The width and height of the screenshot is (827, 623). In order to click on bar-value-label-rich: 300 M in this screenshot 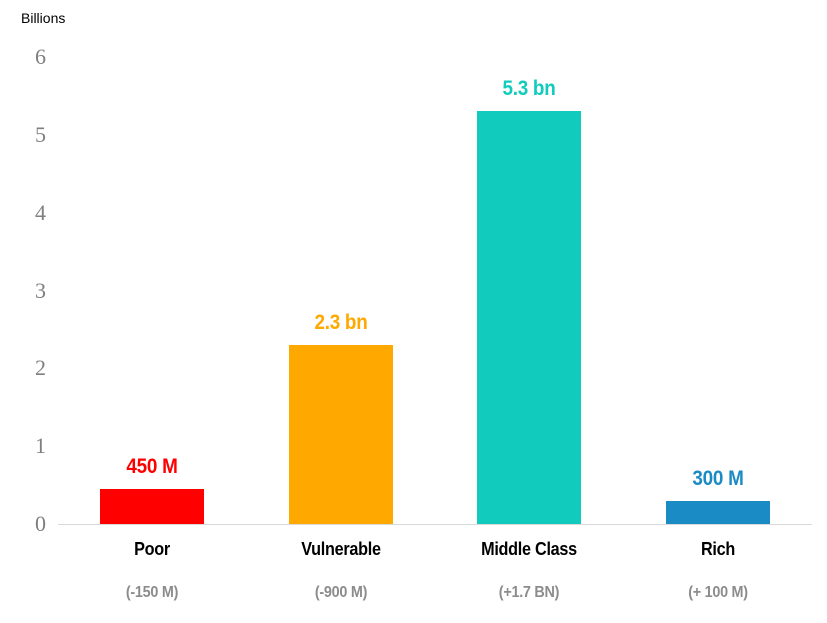, I will do `click(718, 478)`.